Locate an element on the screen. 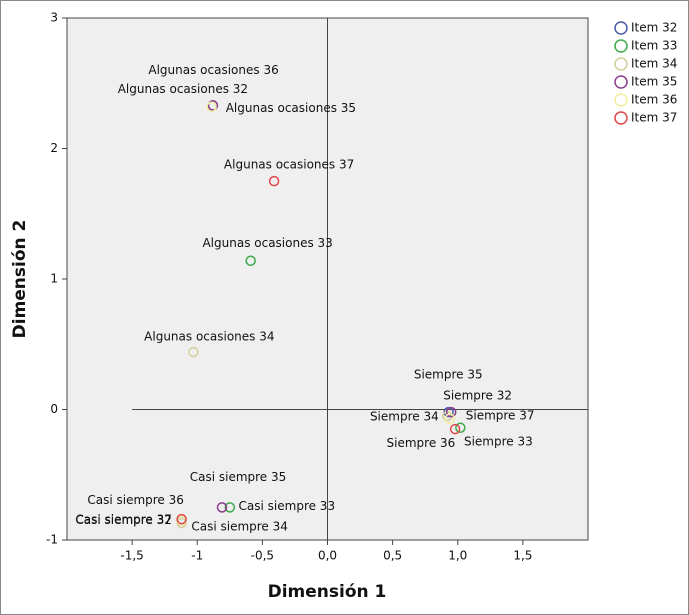  point-label: Siempre 34 is located at coordinates (404, 417).